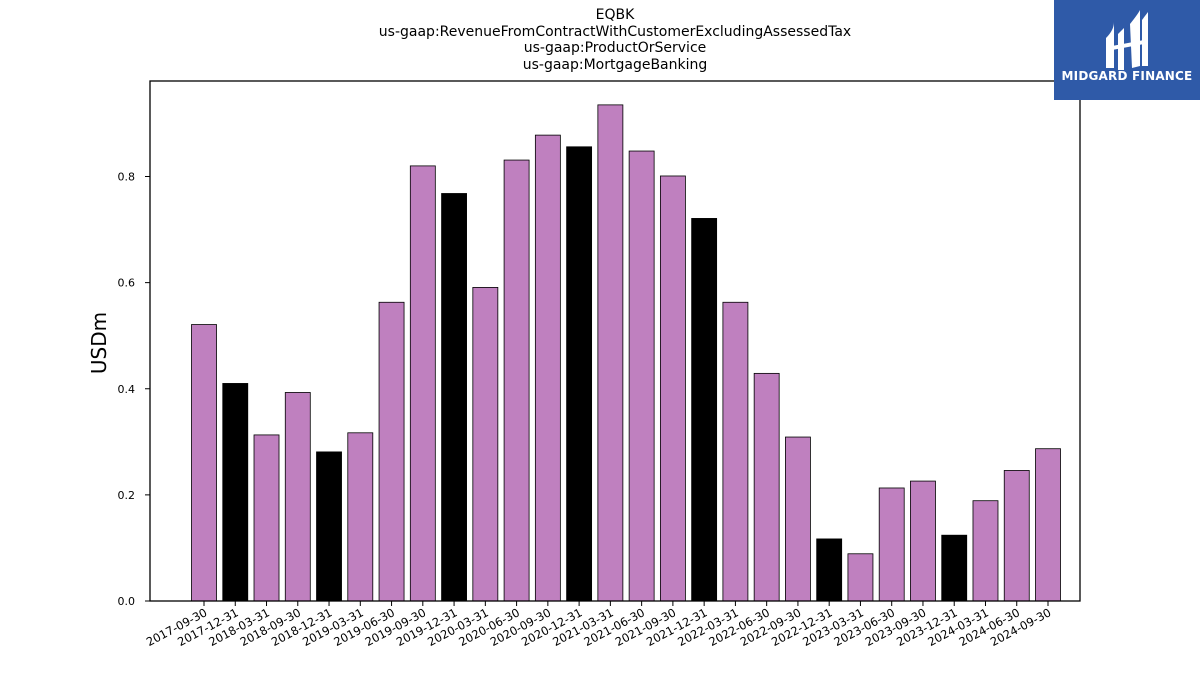  Describe the element at coordinates (127, 283) in the screenshot. I see `y-tick-label: 0.6` at that location.